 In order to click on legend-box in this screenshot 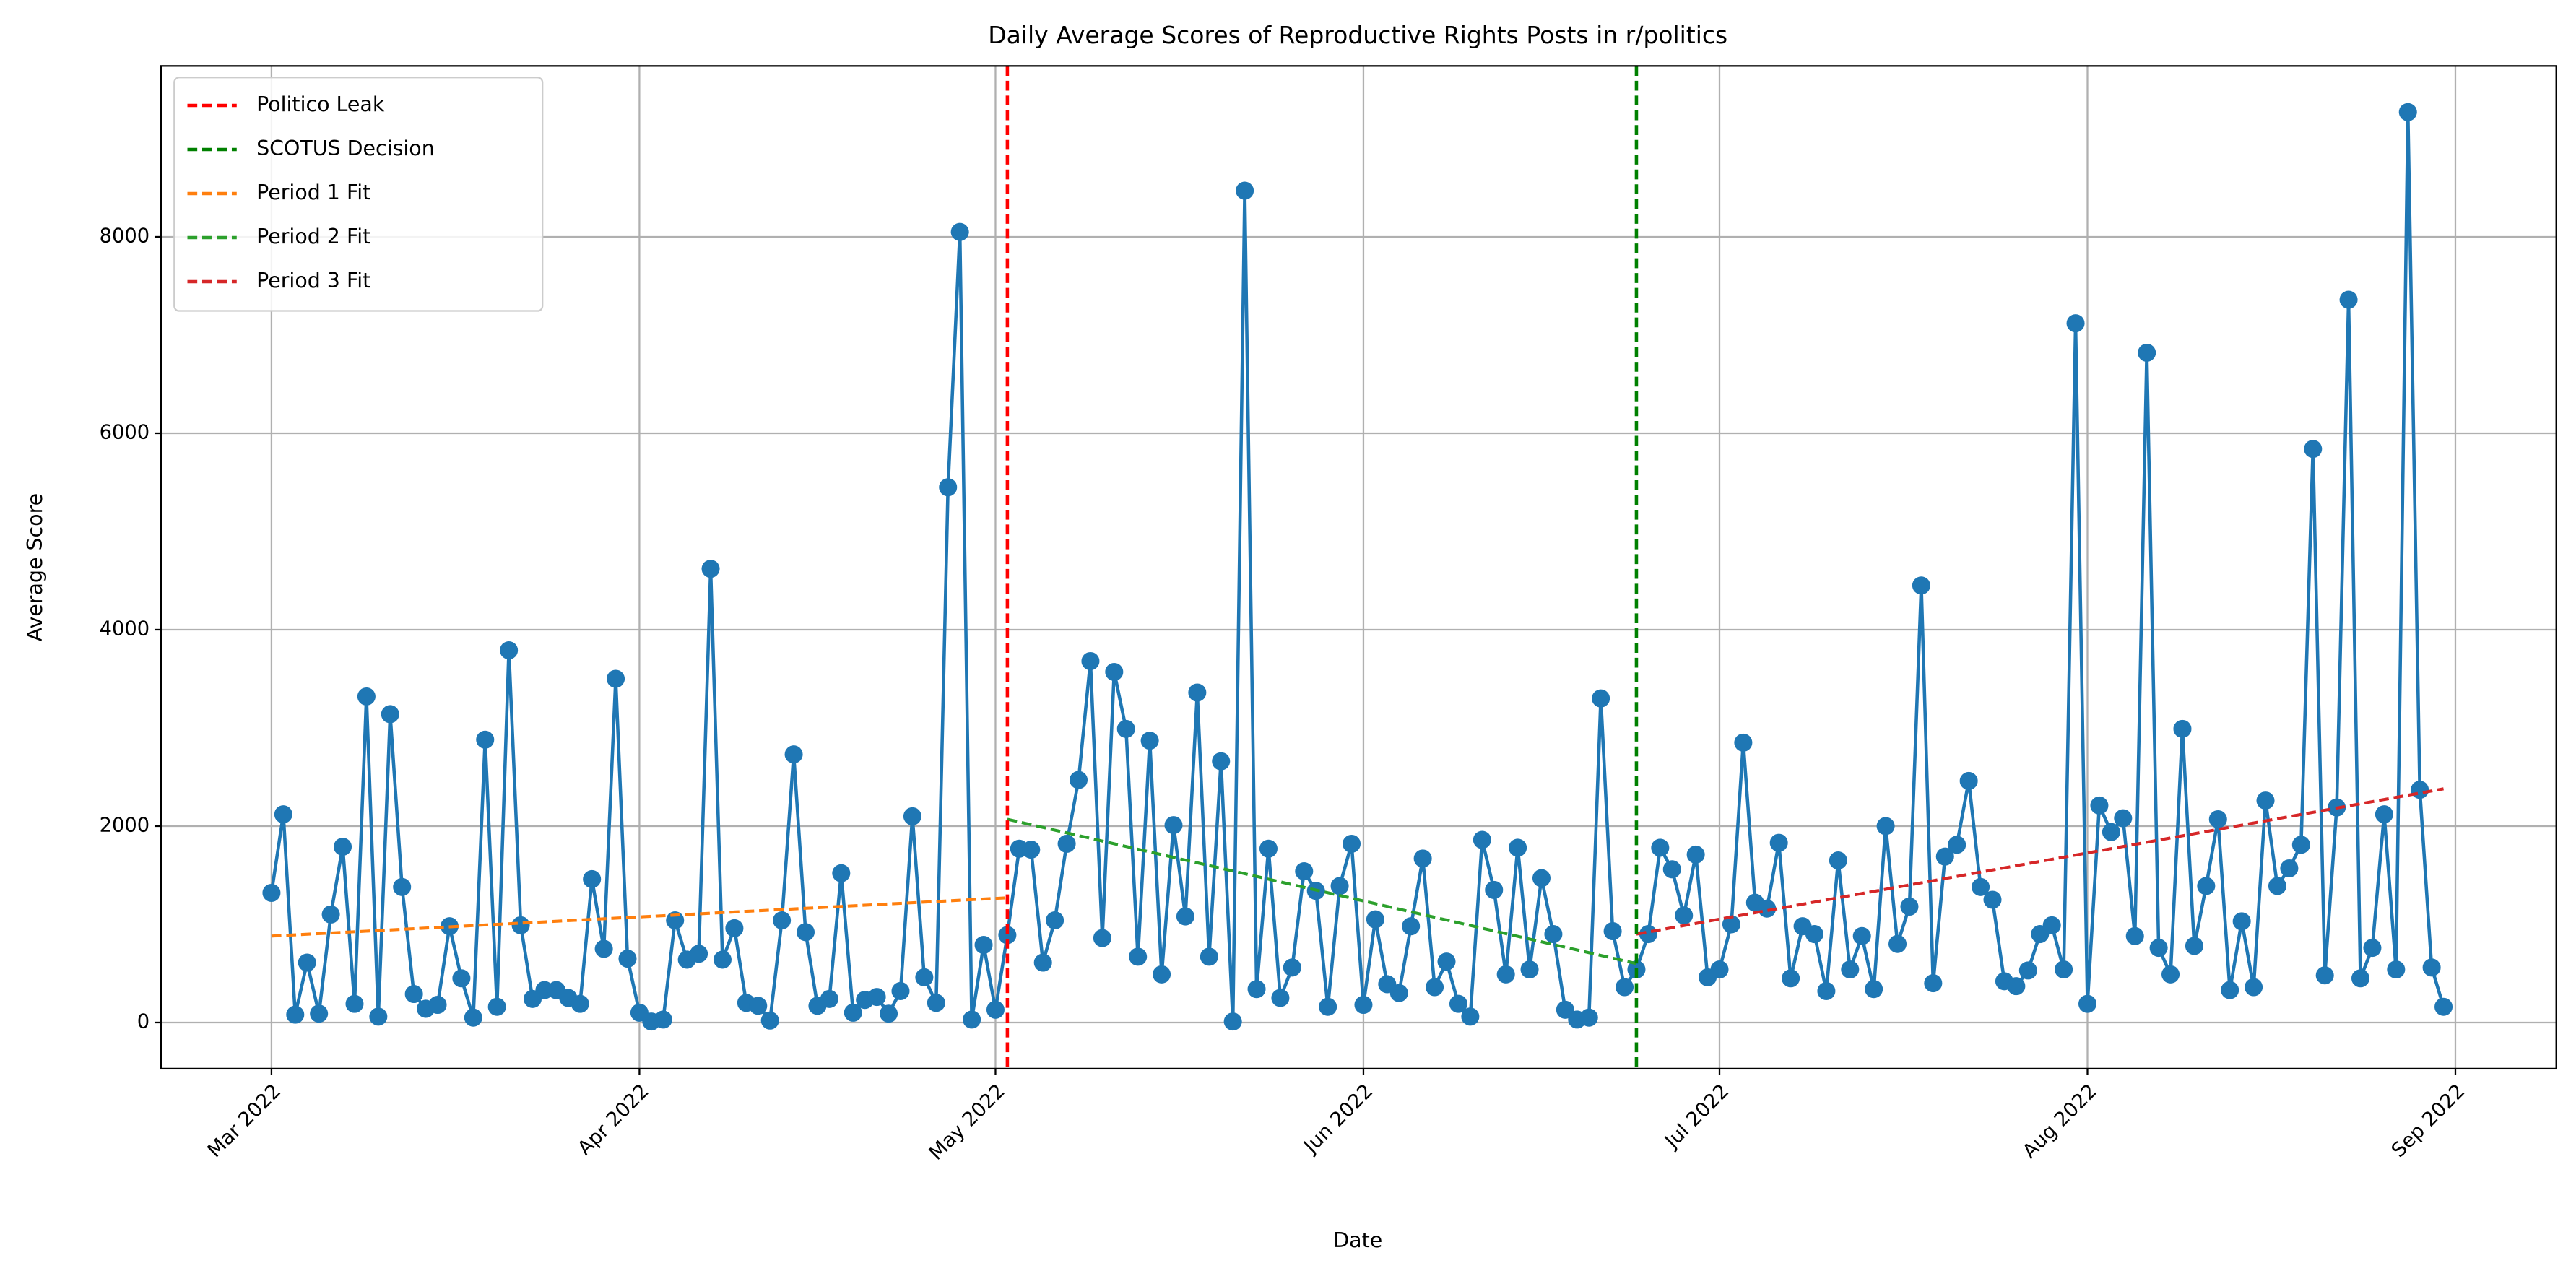, I will do `click(358, 194)`.